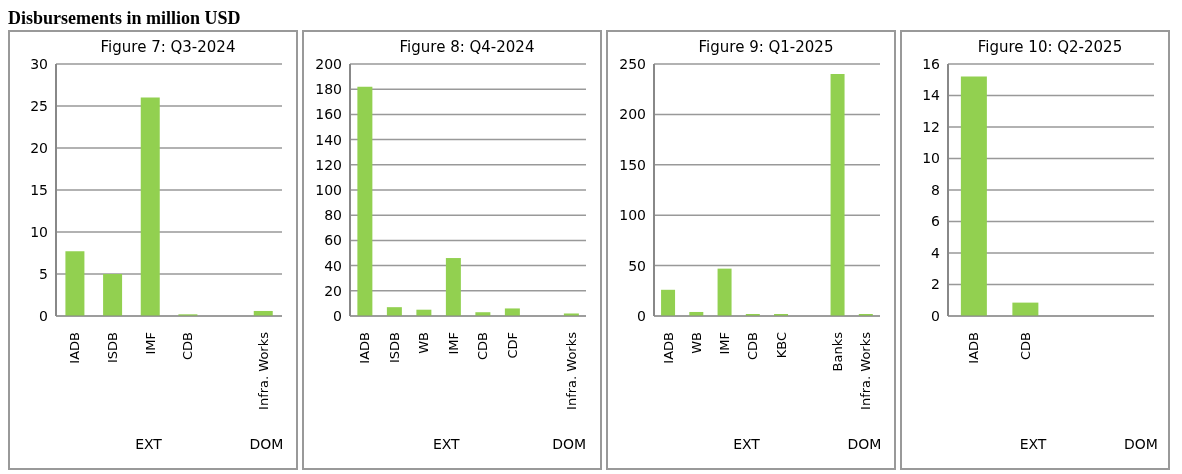 The image size is (1182, 474). What do you see at coordinates (936, 221) in the screenshot?
I see `y-tick-label: 6` at bounding box center [936, 221].